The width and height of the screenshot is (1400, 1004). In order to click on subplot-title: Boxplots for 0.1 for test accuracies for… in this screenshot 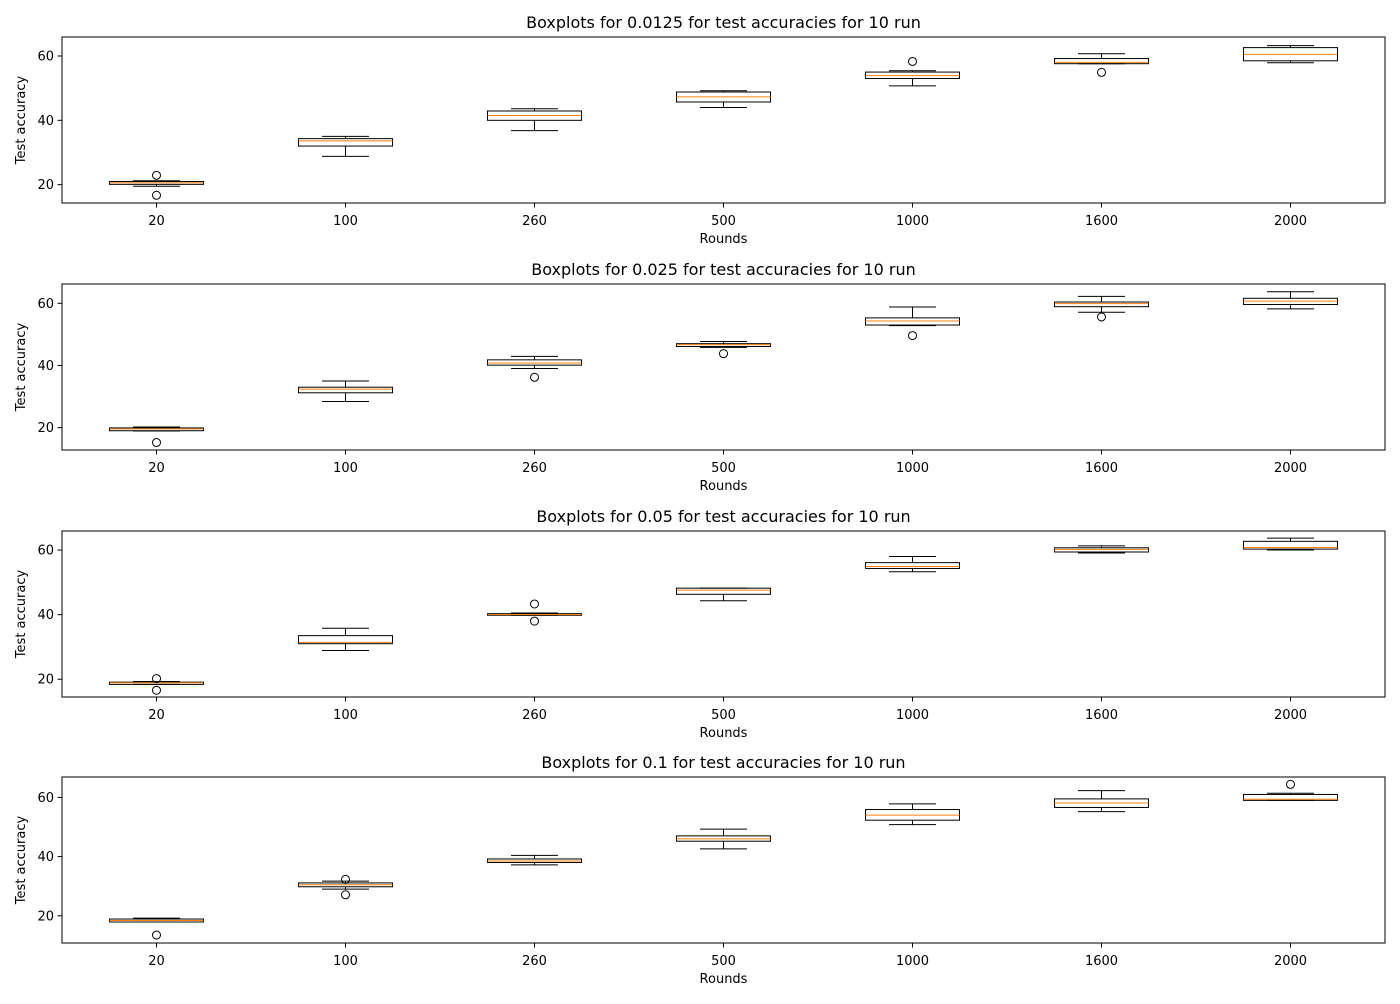, I will do `click(723, 762)`.